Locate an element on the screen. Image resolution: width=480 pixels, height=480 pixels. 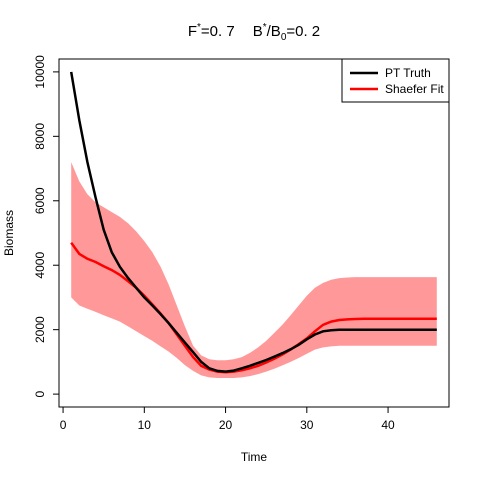
y-axis: 0 2000 4000 6000 8000 10000 is located at coordinates (46, 226).